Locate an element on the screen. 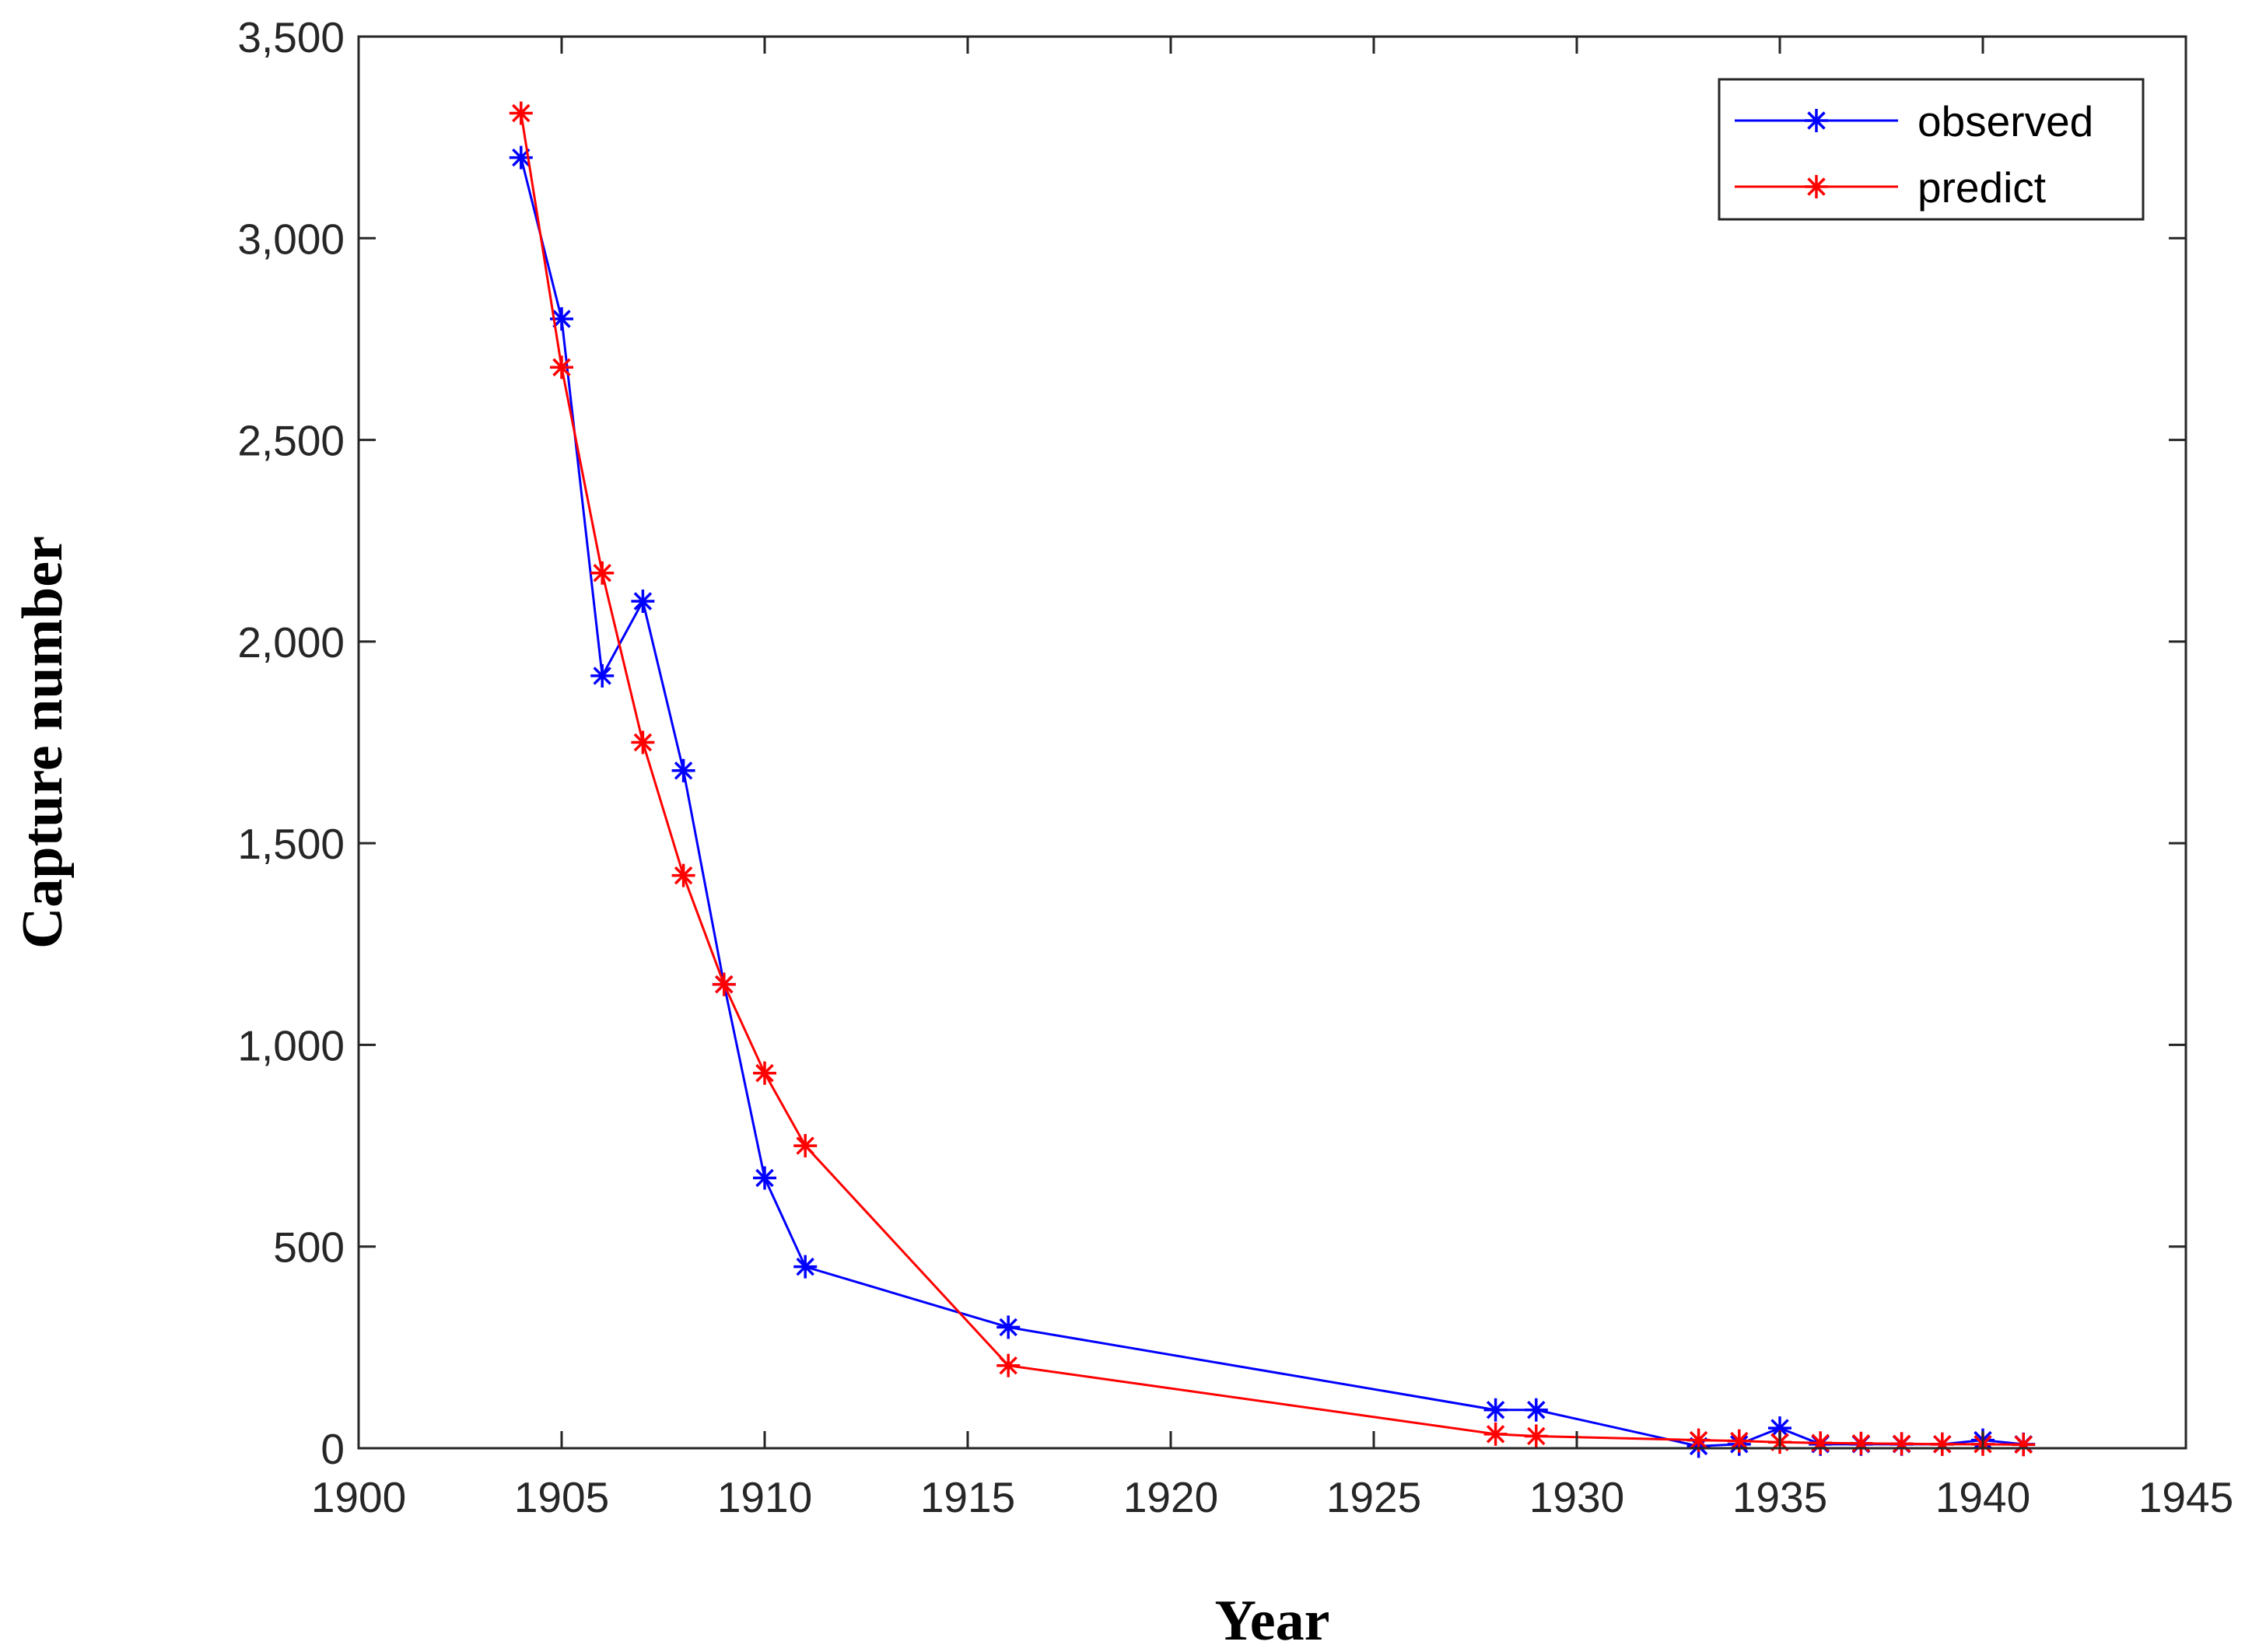  x-tick-label: 1905 is located at coordinates (561, 1497).